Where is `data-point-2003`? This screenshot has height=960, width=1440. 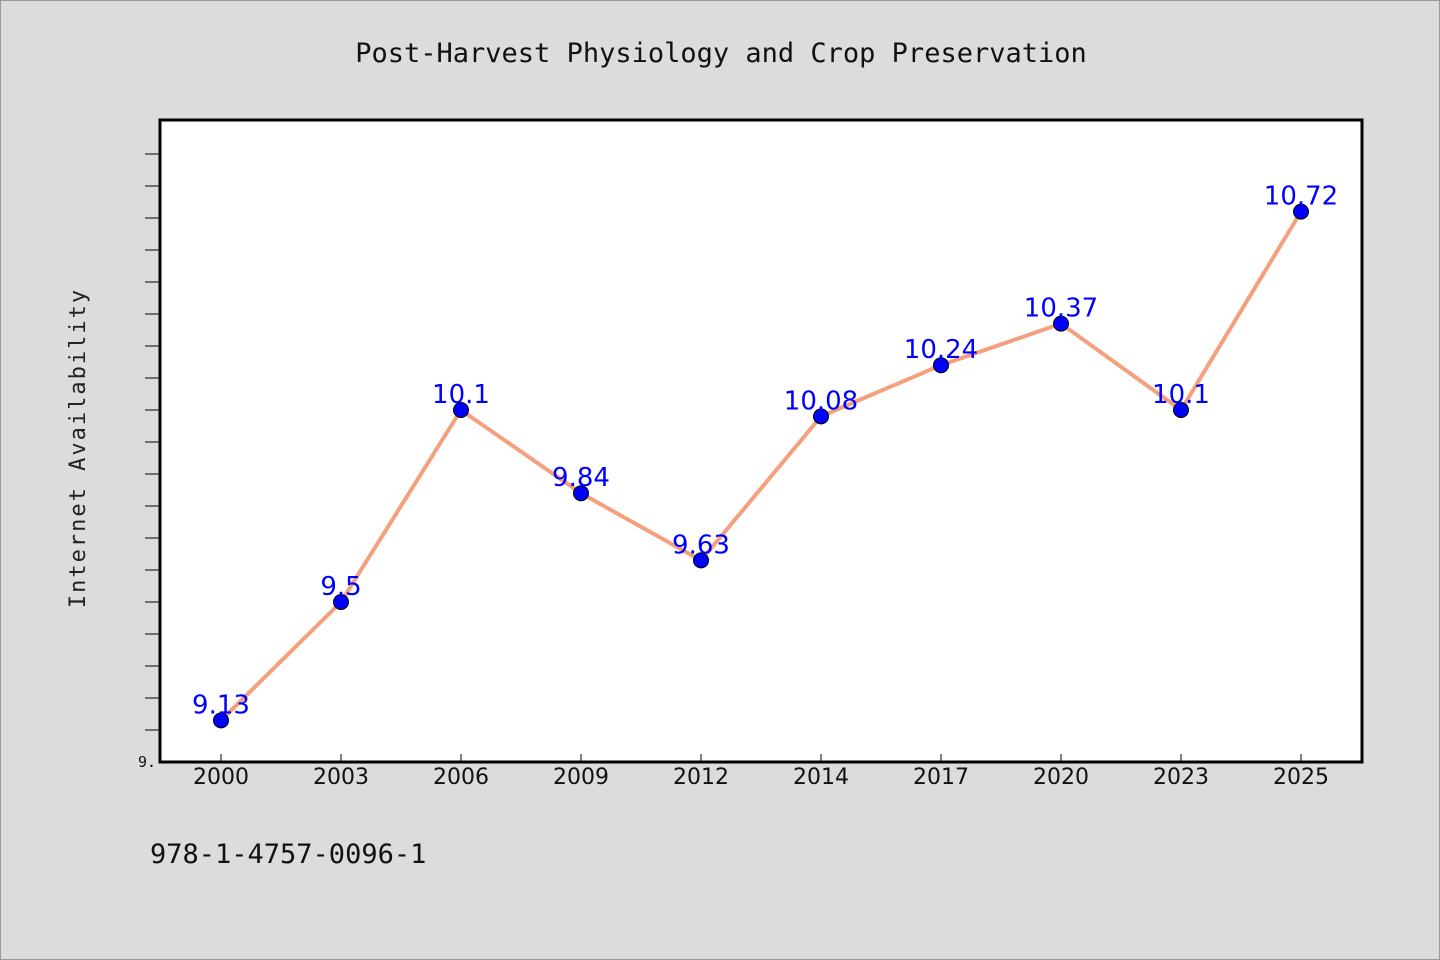
data-point-2003 is located at coordinates (341, 602).